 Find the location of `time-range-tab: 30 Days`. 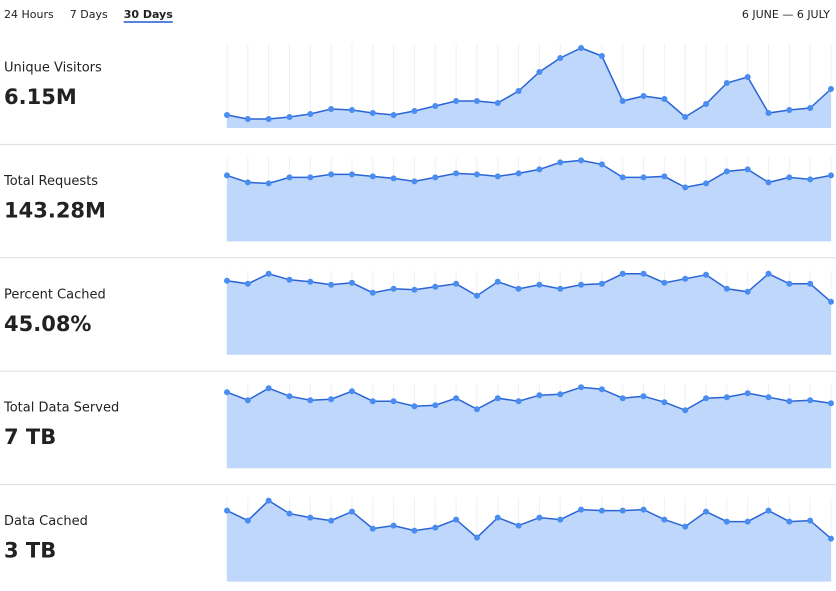

time-range-tab: 30 Days is located at coordinates (149, 14).